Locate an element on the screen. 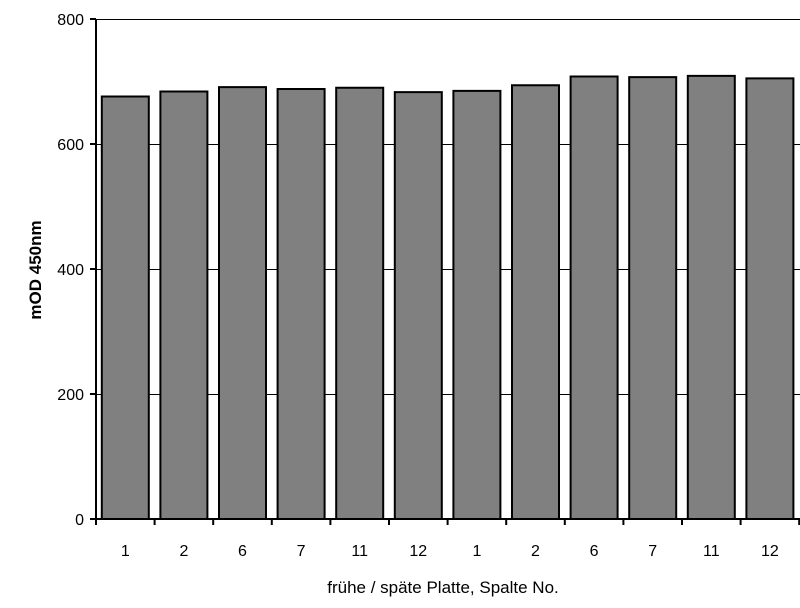 This screenshot has width=800, height=608. y-tick-label-600: 600 is located at coordinates (70, 145).